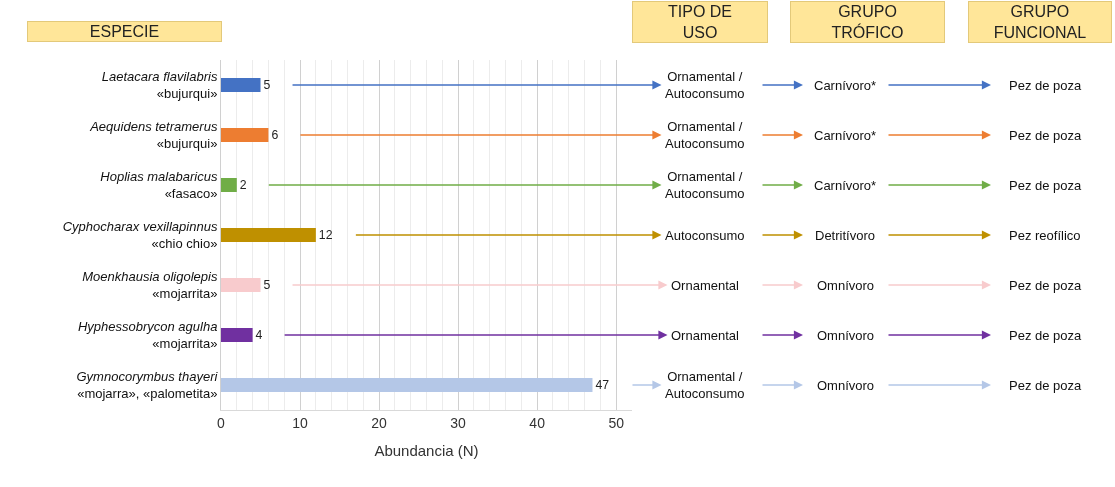 The height and width of the screenshot is (487, 1115). I want to click on x-tick-label: 10, so click(300, 422).